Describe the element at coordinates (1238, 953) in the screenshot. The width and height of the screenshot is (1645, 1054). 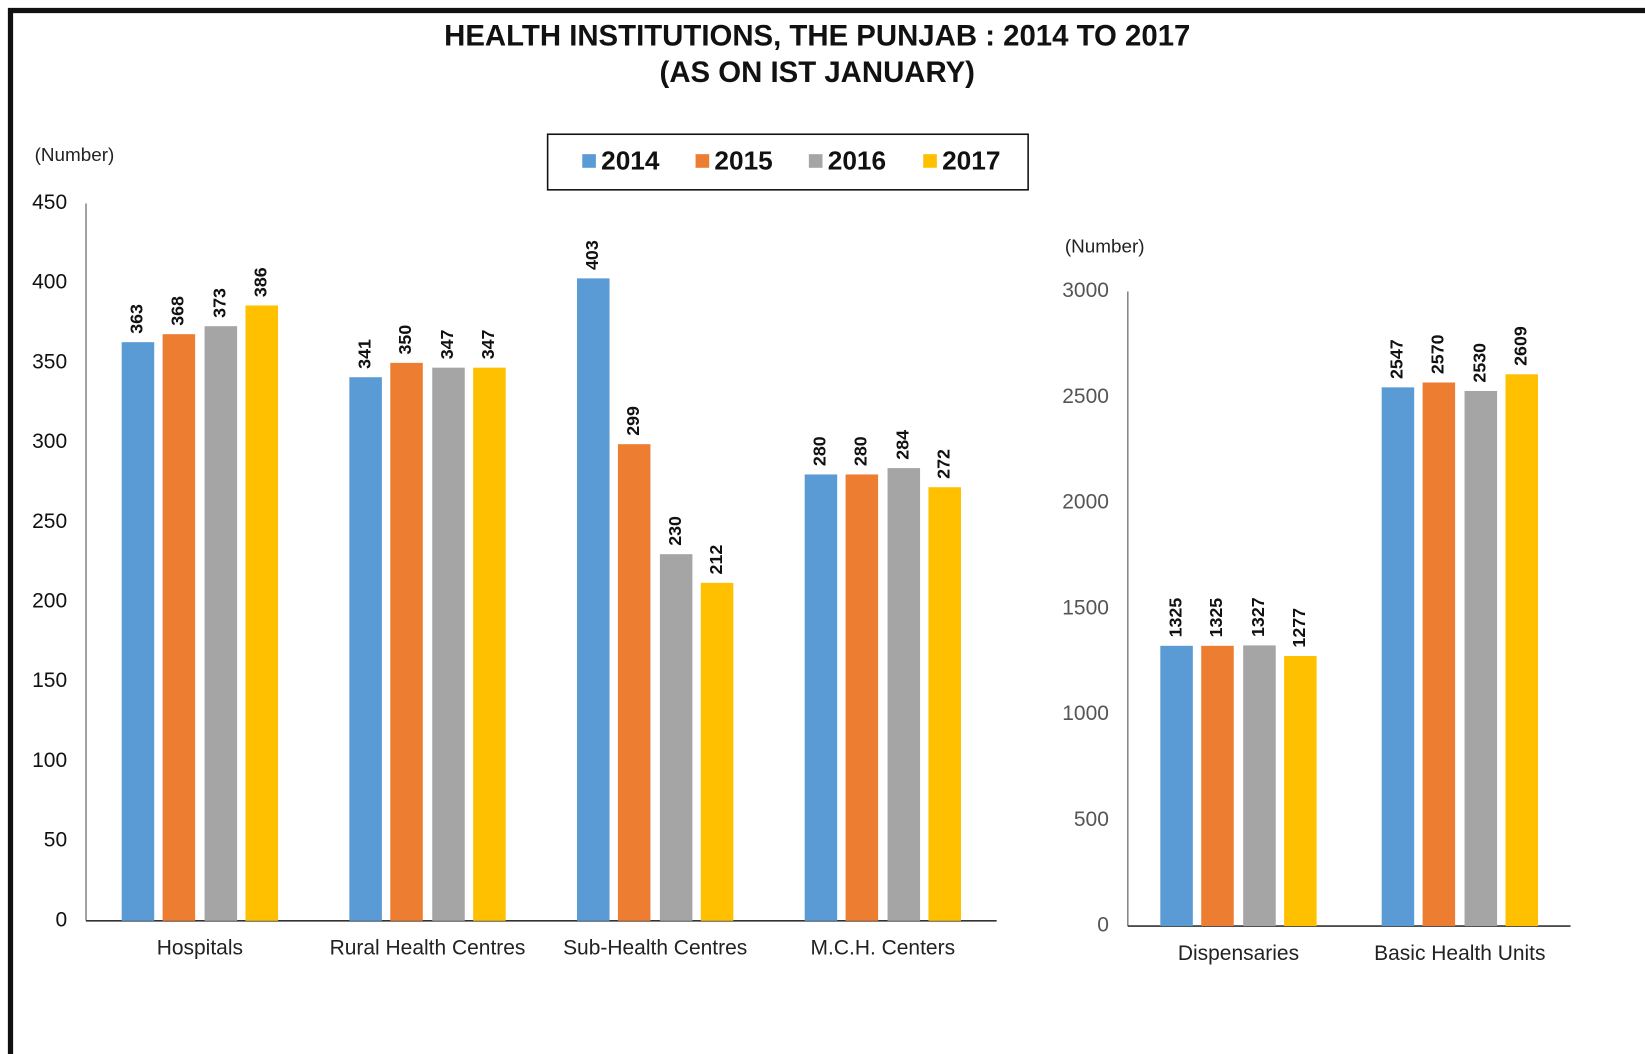
I see `x-tick-label: Dispensaries` at that location.